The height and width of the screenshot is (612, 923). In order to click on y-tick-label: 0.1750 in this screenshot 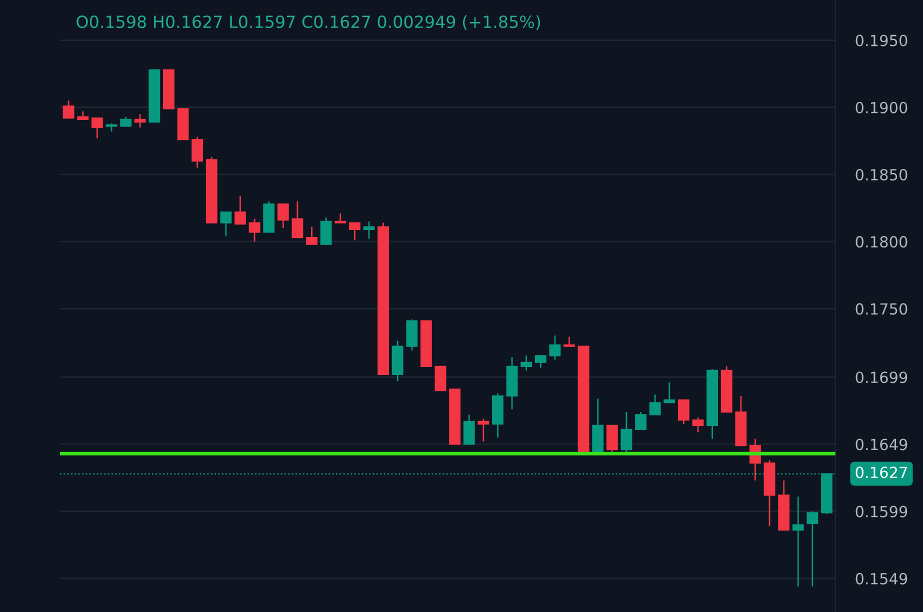, I will do `click(882, 309)`.